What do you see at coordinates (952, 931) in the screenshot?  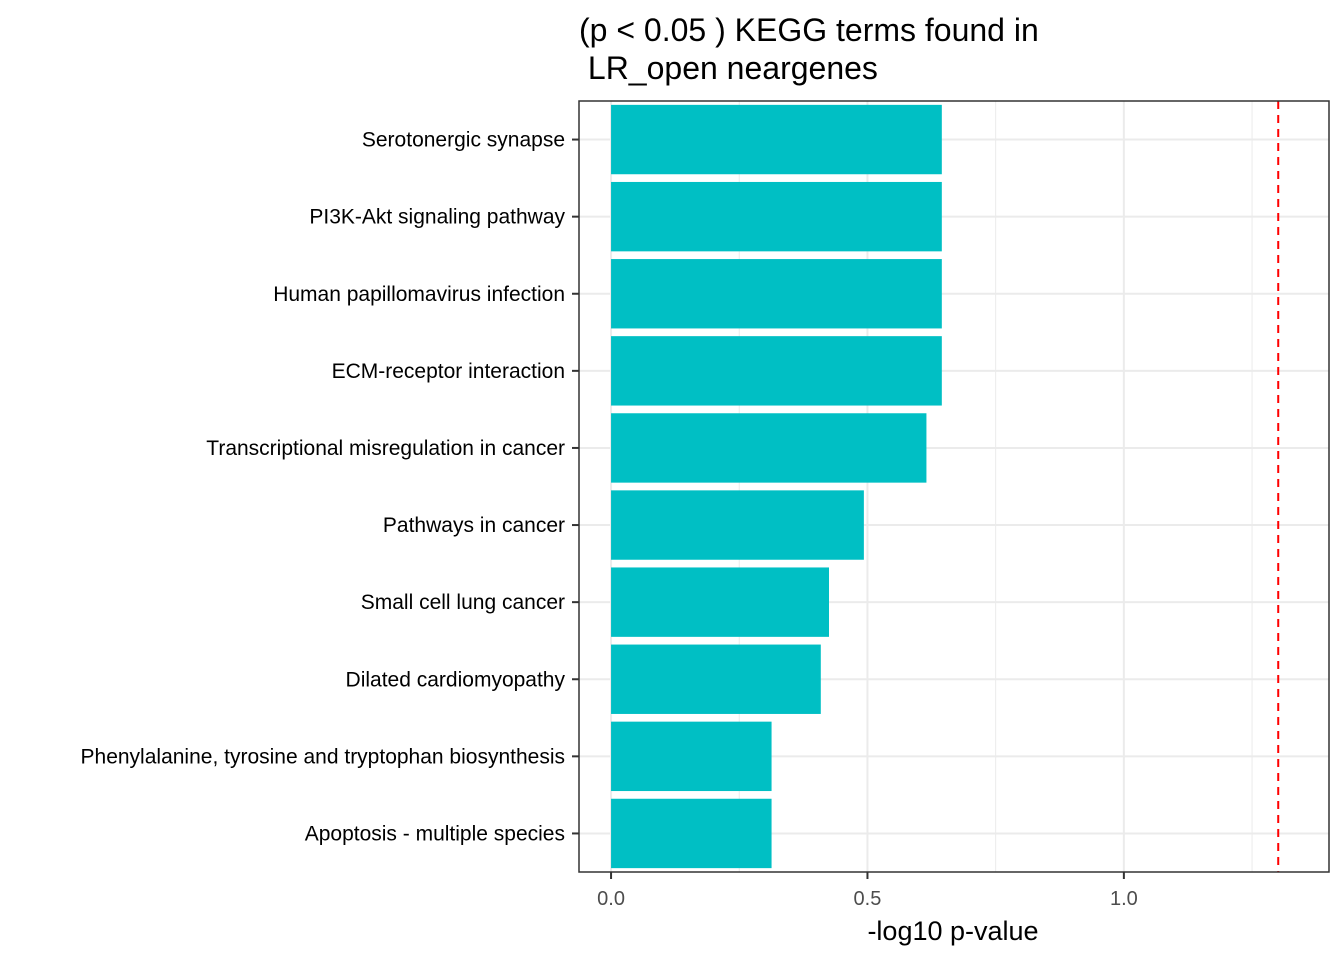 I see `x-axis-title: -log10 p-value` at bounding box center [952, 931].